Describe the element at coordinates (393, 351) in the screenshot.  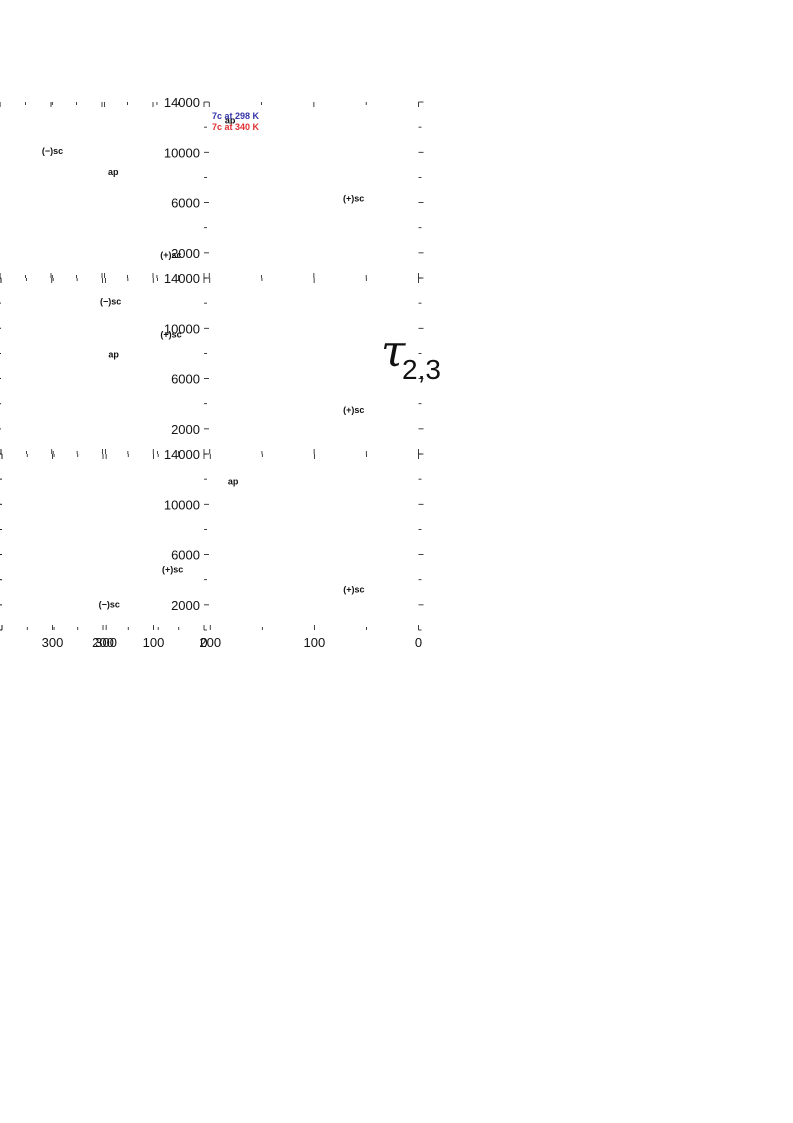
I see `tau-symbol: τ` at that location.